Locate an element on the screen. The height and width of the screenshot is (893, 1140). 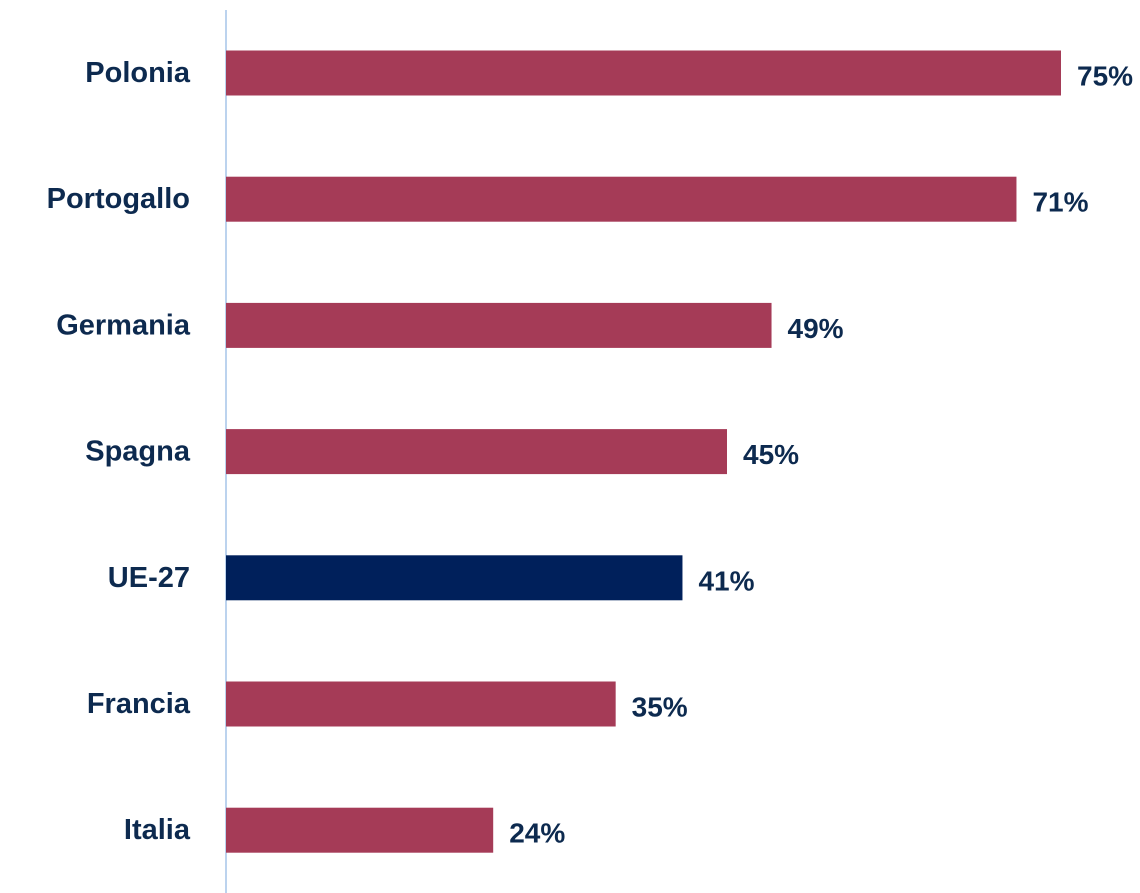
bar-germania is located at coordinates (499, 325).